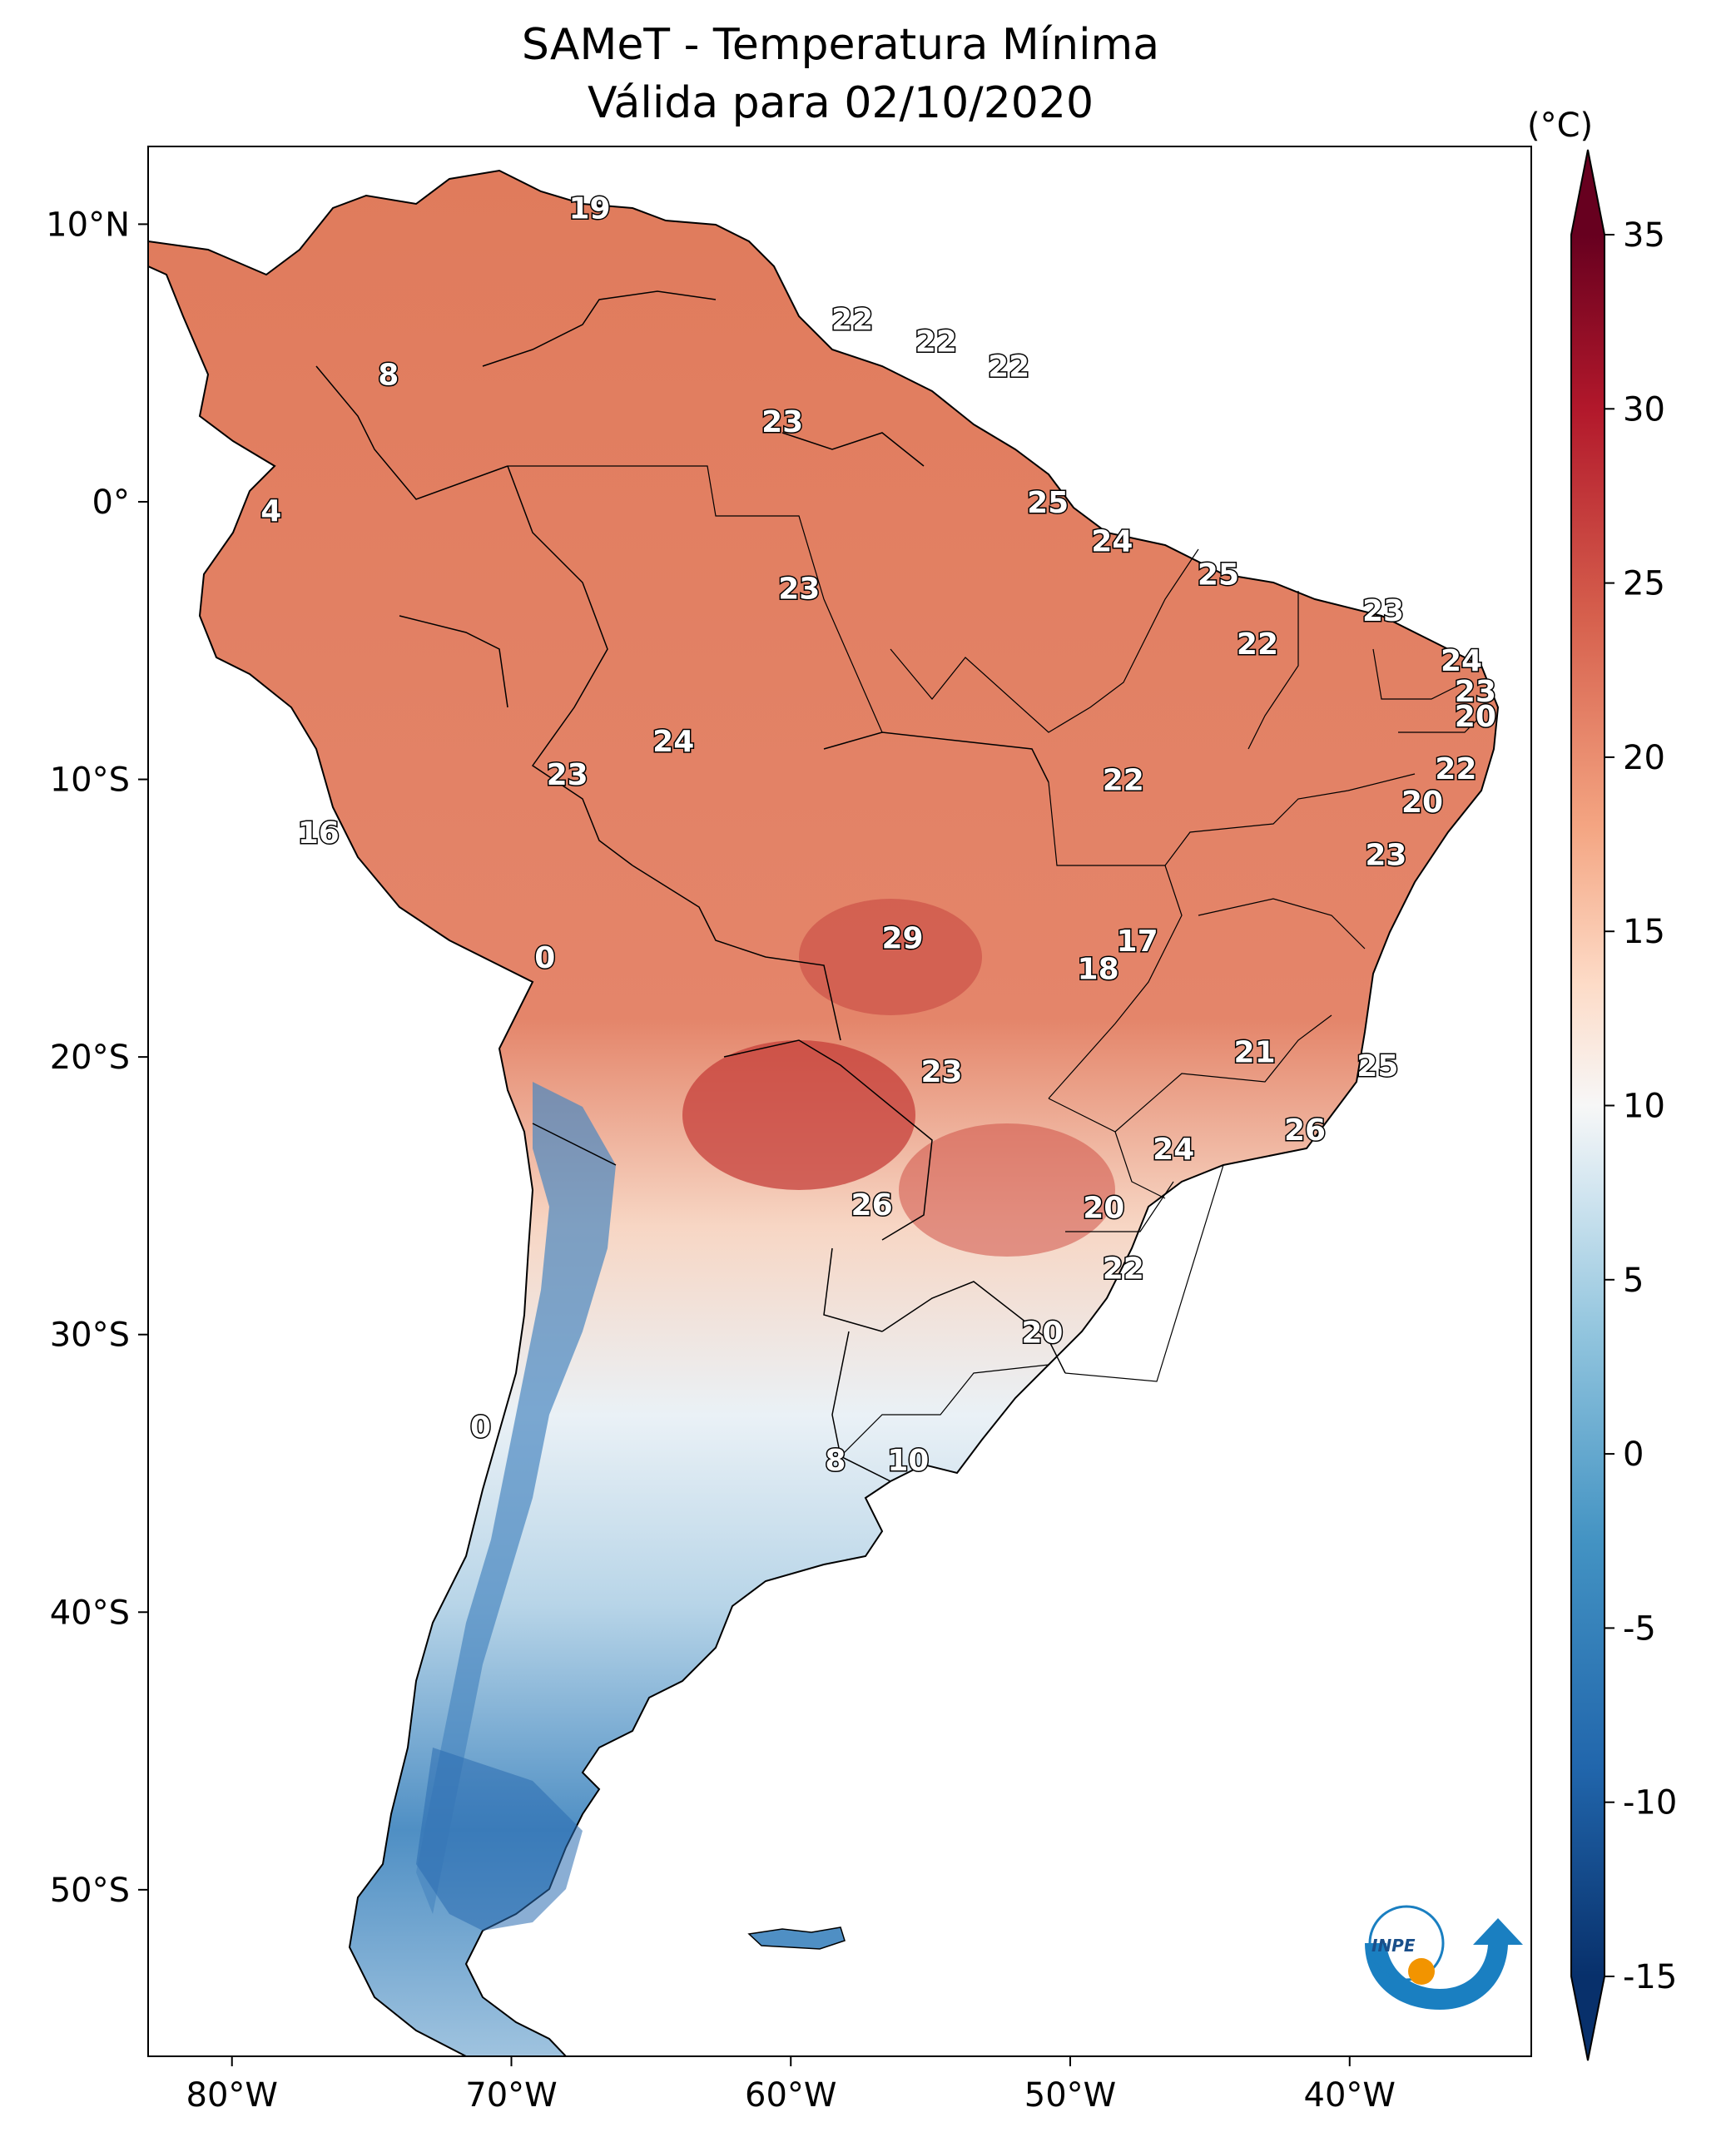  I want to click on lat-tick-label: 0°, so click(111, 502).